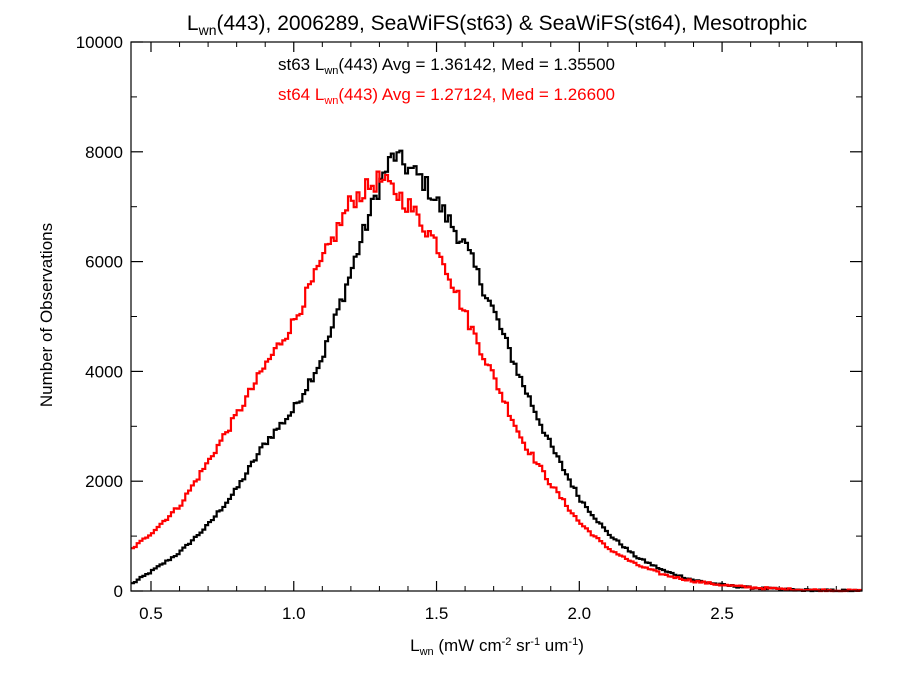  I want to click on y-tick-label: 6000, so click(104, 262).